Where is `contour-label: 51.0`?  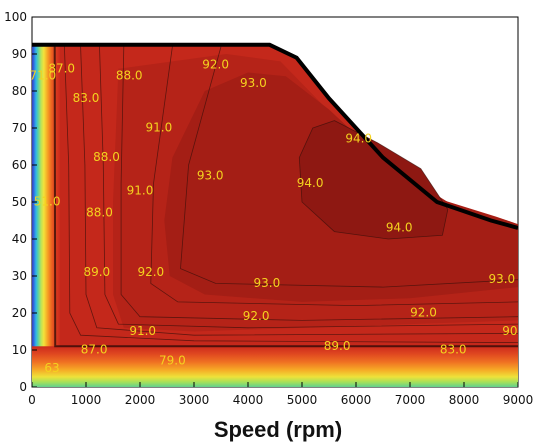 contour-label: 51.0 is located at coordinates (47, 202).